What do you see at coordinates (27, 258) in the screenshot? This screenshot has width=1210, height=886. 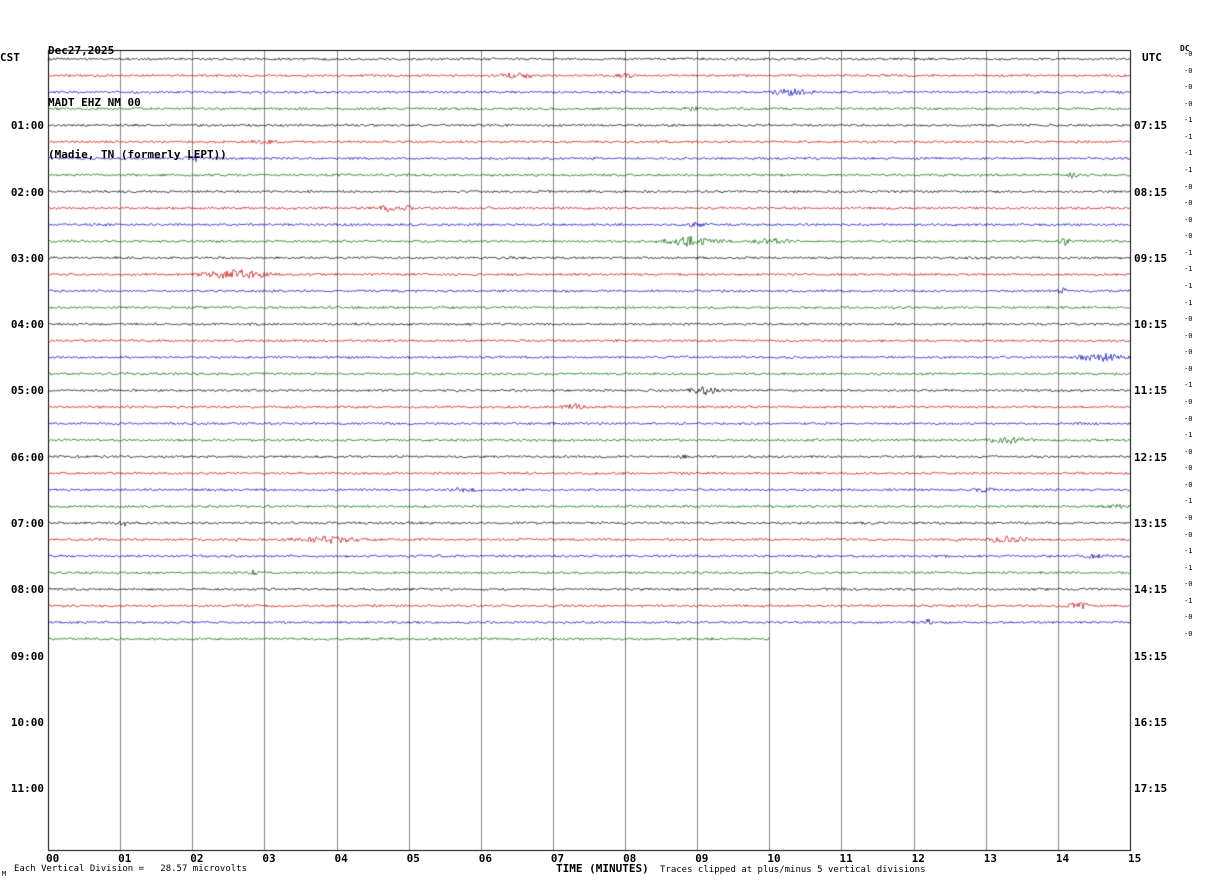 I see `cst-hour-label: 03:00` at bounding box center [27, 258].